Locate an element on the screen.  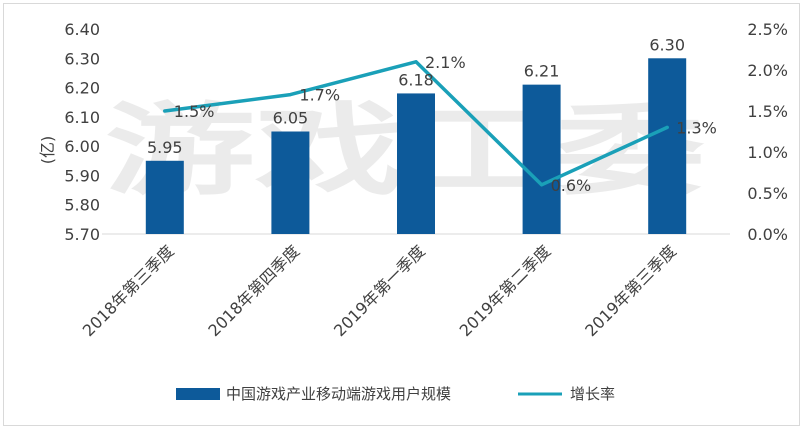
bar-value-label: 6.05 is located at coordinates (291, 118).